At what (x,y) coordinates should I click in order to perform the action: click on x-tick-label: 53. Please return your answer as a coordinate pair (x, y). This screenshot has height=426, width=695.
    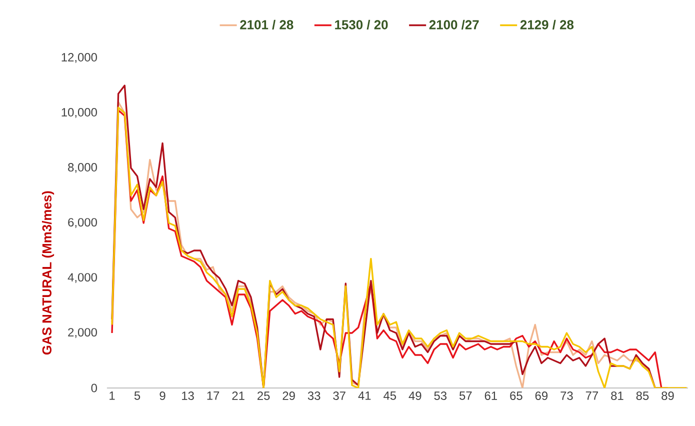
    Looking at the image, I should click on (440, 396).